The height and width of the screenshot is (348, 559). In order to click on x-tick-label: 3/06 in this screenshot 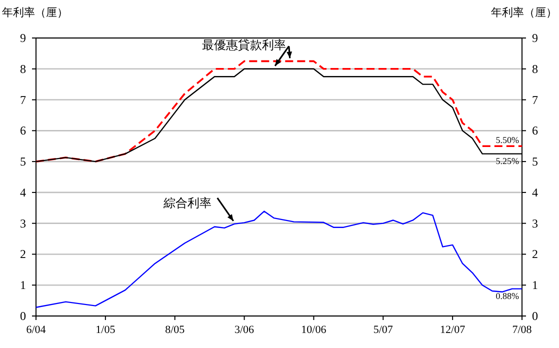, I will do `click(244, 330)`.